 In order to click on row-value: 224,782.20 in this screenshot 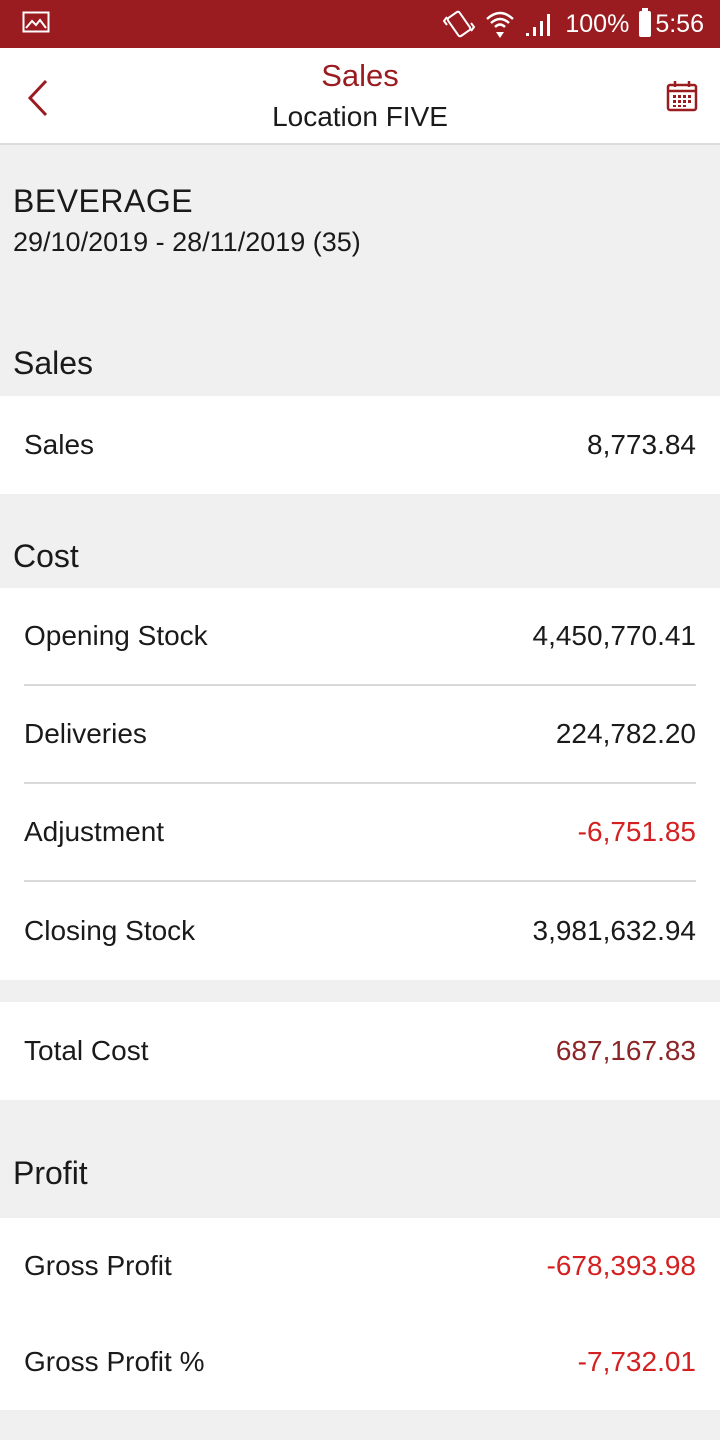, I will do `click(625, 733)`.